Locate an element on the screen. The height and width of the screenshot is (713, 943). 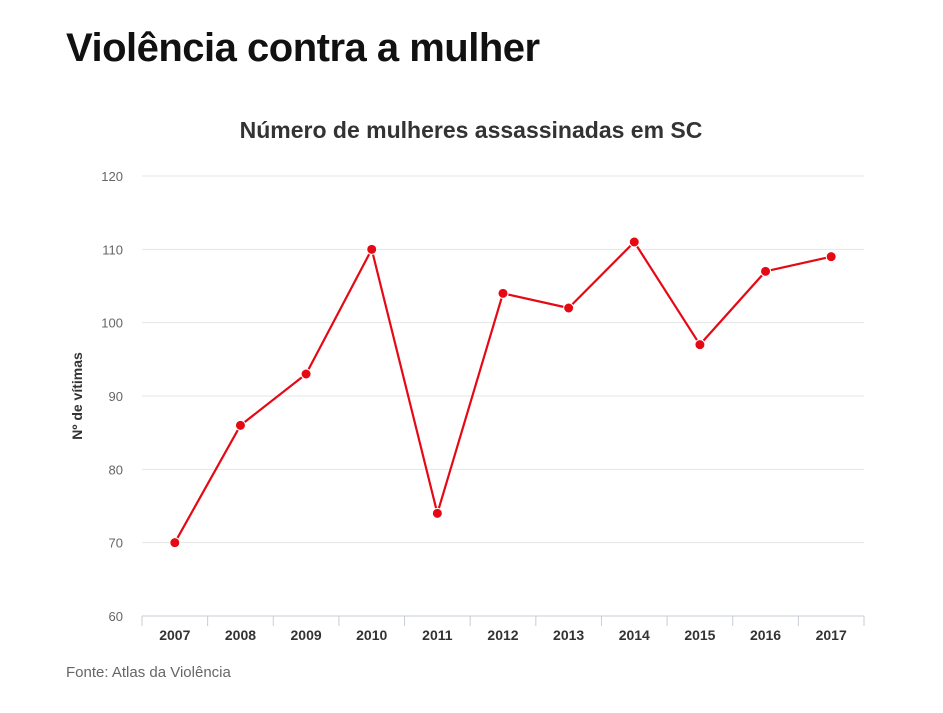
y-tick-label: 100 is located at coordinates (112, 323).